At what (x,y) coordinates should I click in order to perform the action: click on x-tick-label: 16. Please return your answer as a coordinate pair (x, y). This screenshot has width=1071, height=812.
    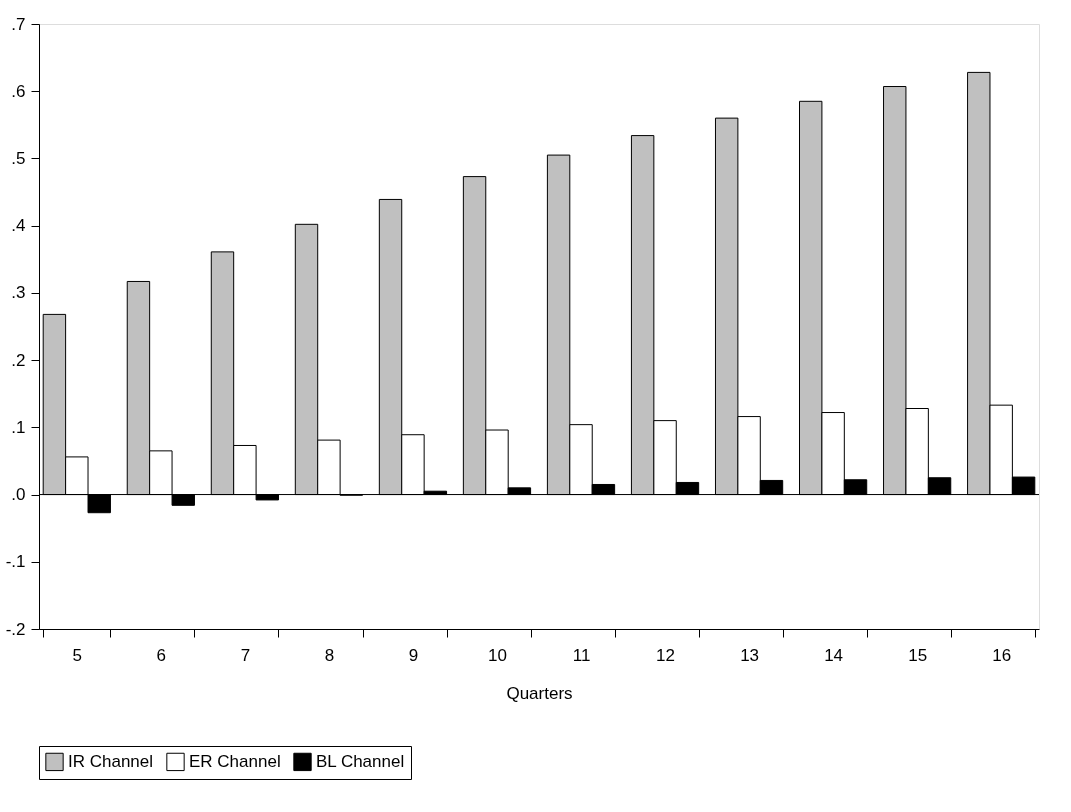
    Looking at the image, I should click on (1002, 655).